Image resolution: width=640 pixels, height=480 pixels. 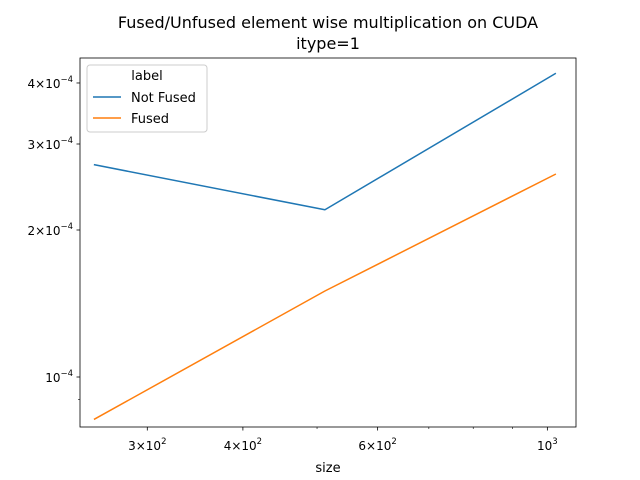 What do you see at coordinates (51, 230) in the screenshot?
I see `y-tick-label: 2×10⁻⁴` at bounding box center [51, 230].